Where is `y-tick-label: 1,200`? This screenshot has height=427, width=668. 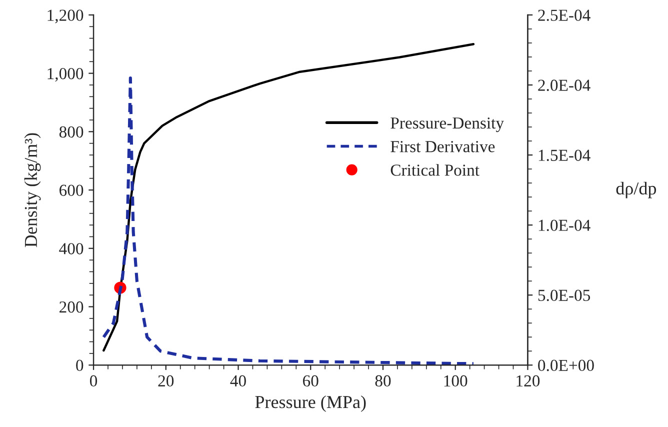
y-tick-label: 1,200 is located at coordinates (66, 17).